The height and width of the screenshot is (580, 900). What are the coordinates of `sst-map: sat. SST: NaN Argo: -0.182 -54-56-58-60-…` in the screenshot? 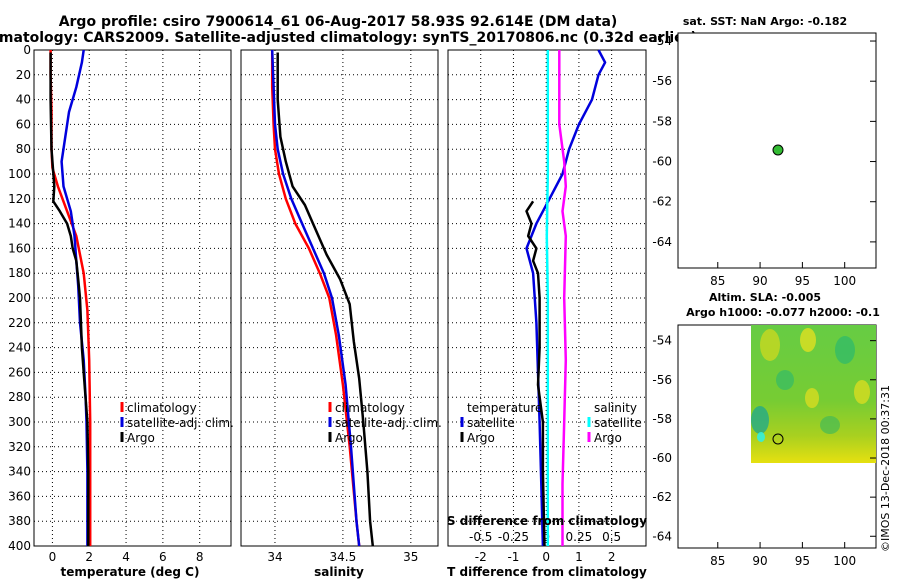 It's located at (764, 151).